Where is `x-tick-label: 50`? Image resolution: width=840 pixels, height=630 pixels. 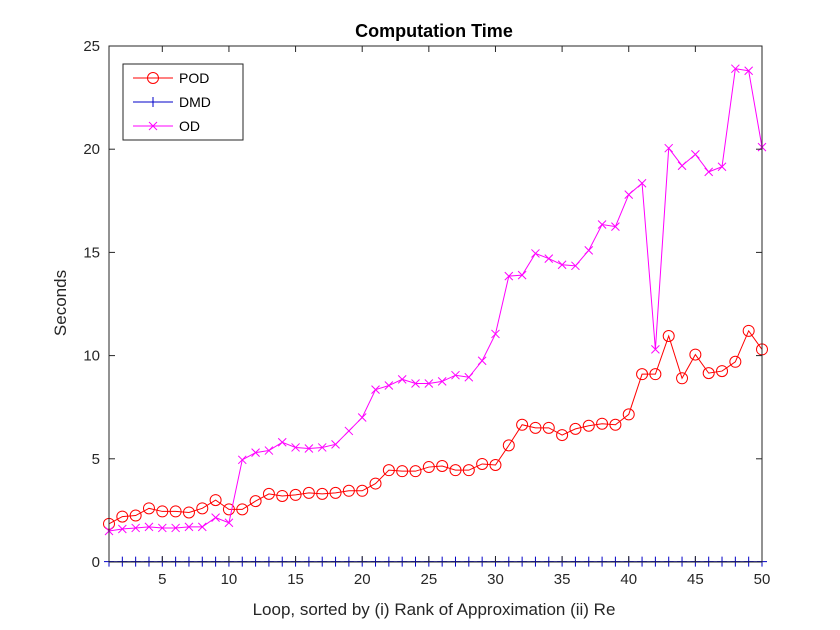 x-tick-label: 50 is located at coordinates (762, 579).